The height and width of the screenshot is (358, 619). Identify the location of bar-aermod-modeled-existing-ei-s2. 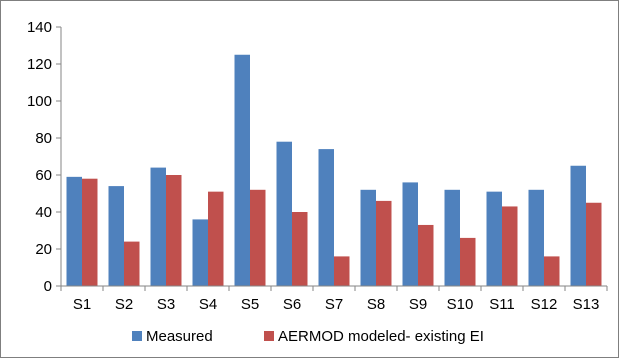
(132, 263).